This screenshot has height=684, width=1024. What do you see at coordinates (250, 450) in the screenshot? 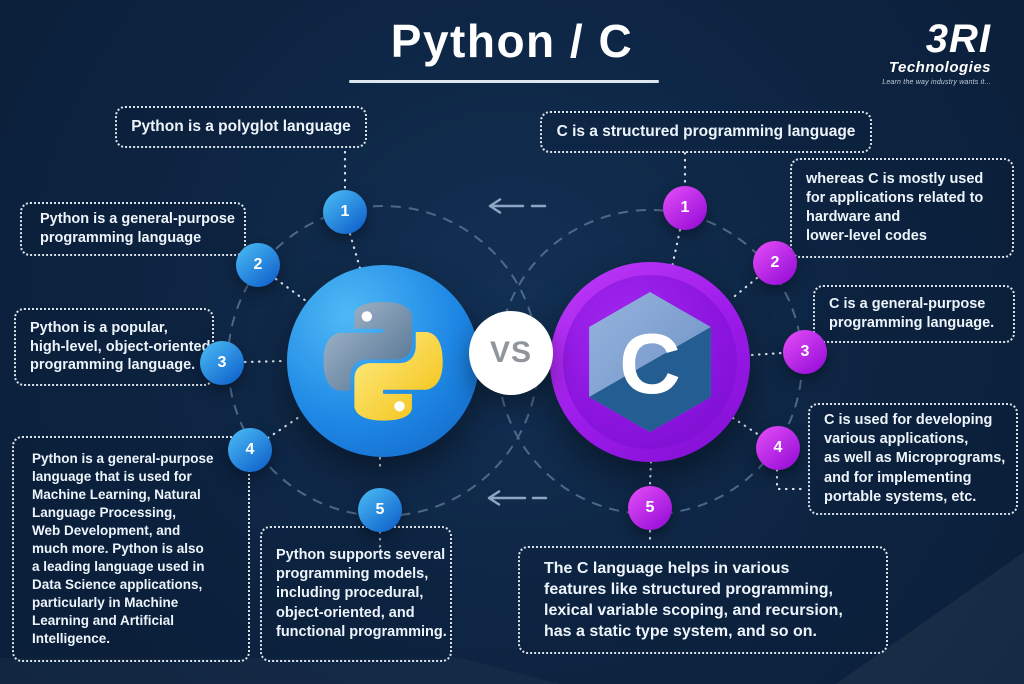
I see `python-point-badge-4: 4` at bounding box center [250, 450].